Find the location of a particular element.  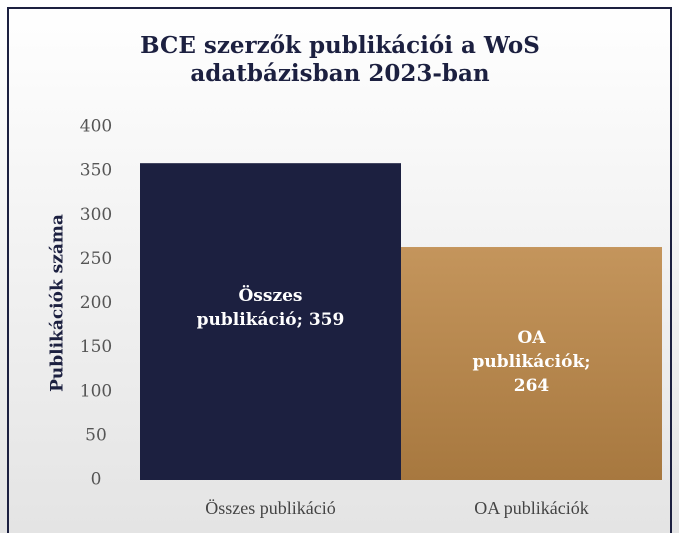

y-tick-label: 0 is located at coordinates (96, 480).